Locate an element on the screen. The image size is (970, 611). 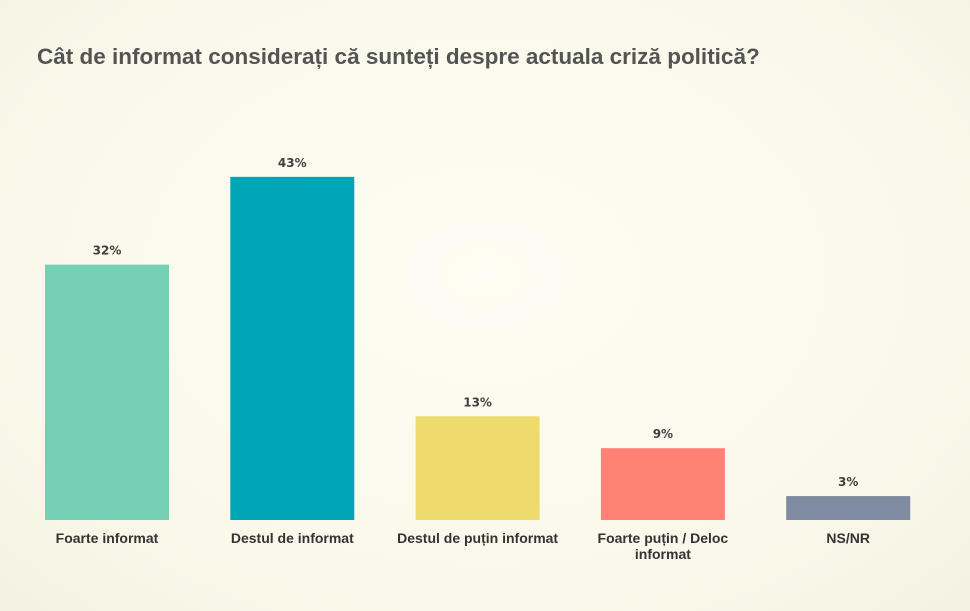
data-label: 9% is located at coordinates (663, 434).